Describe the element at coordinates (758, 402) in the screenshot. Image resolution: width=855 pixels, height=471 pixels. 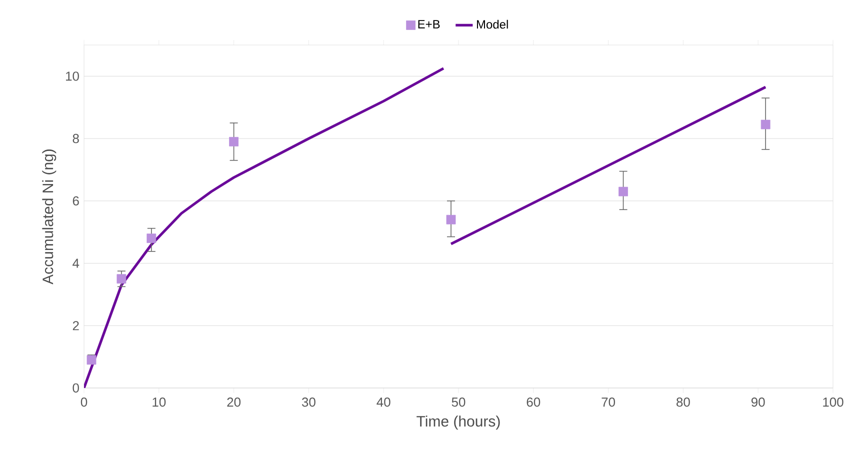
I see `x-tick-label: 90` at that location.